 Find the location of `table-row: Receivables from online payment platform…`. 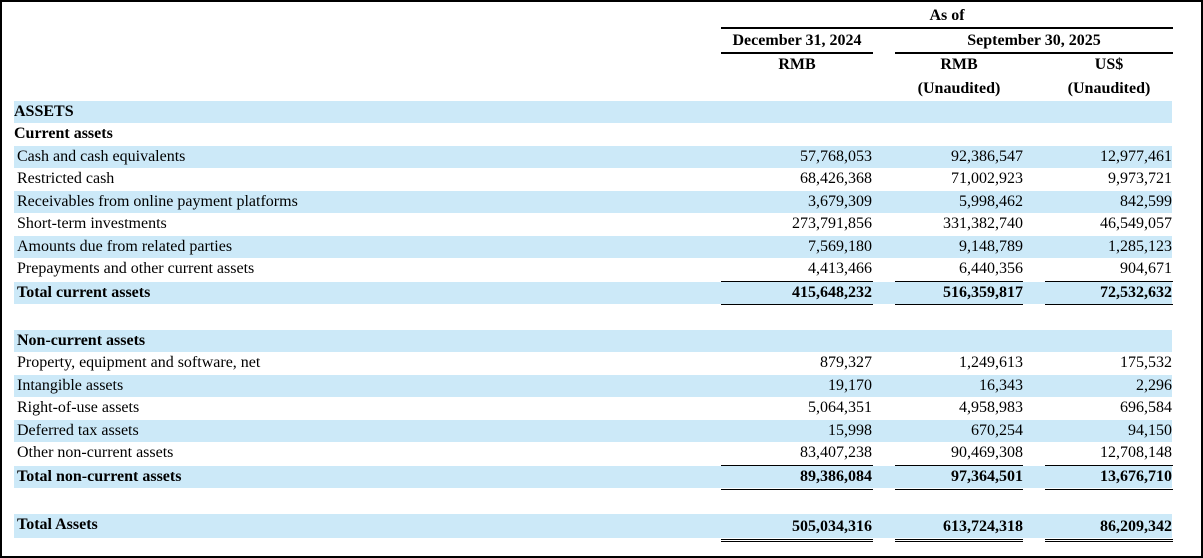

table-row: Receivables from online payment platform… is located at coordinates (593, 202).